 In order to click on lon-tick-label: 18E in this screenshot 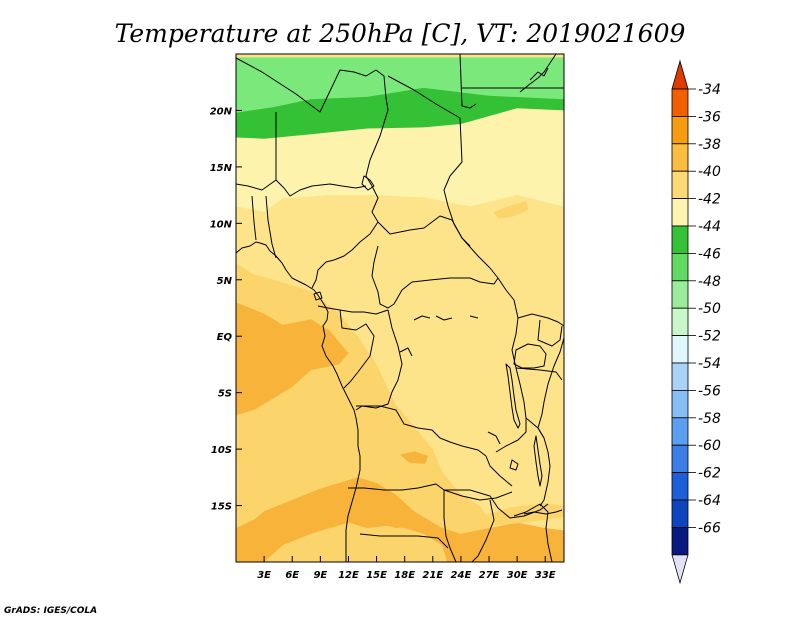, I will do `click(404, 575)`.